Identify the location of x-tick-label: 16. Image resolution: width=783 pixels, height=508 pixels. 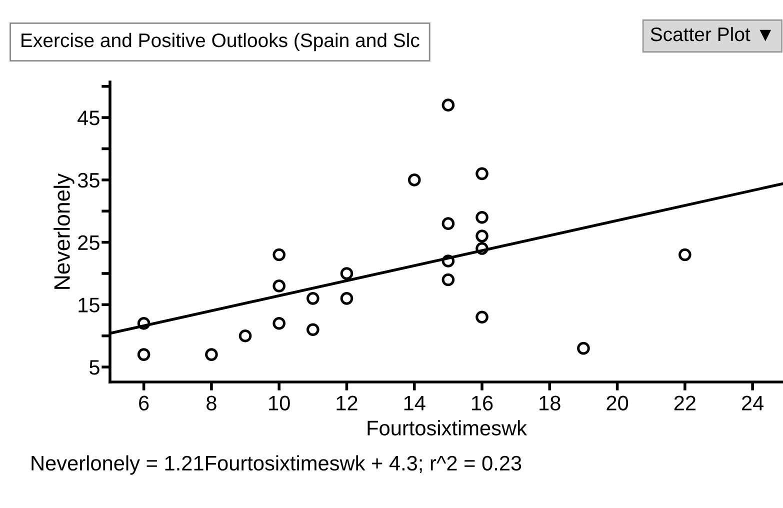
(482, 403).